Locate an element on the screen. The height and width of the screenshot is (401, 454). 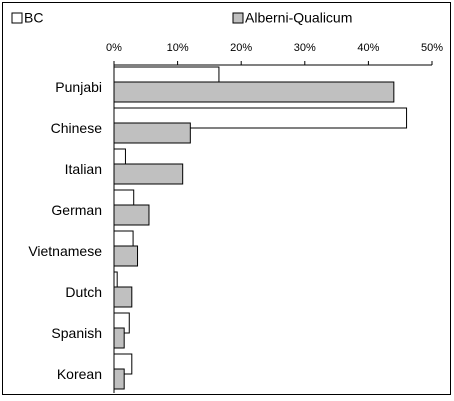
x-tick-label: 40% is located at coordinates (368, 48).